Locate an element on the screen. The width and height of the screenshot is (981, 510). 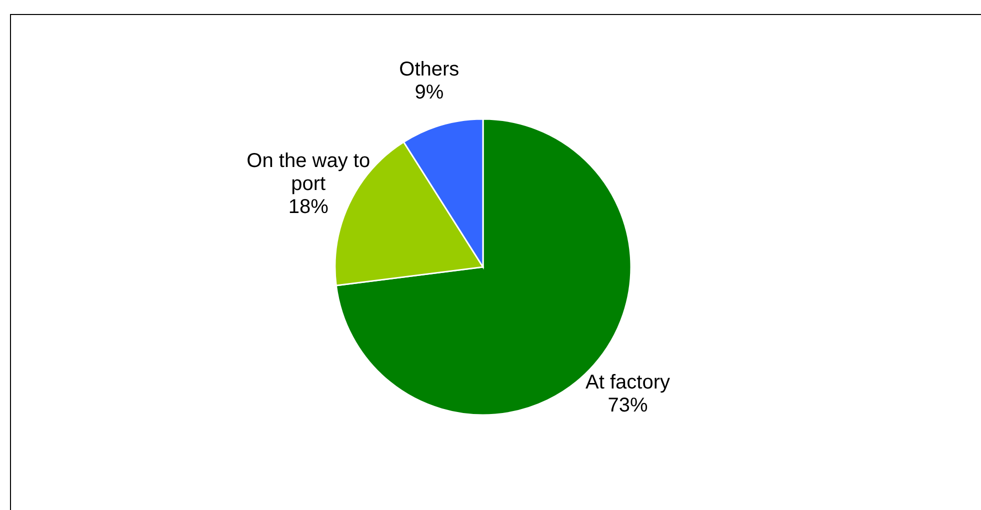
data-label: 9% is located at coordinates (429, 92).